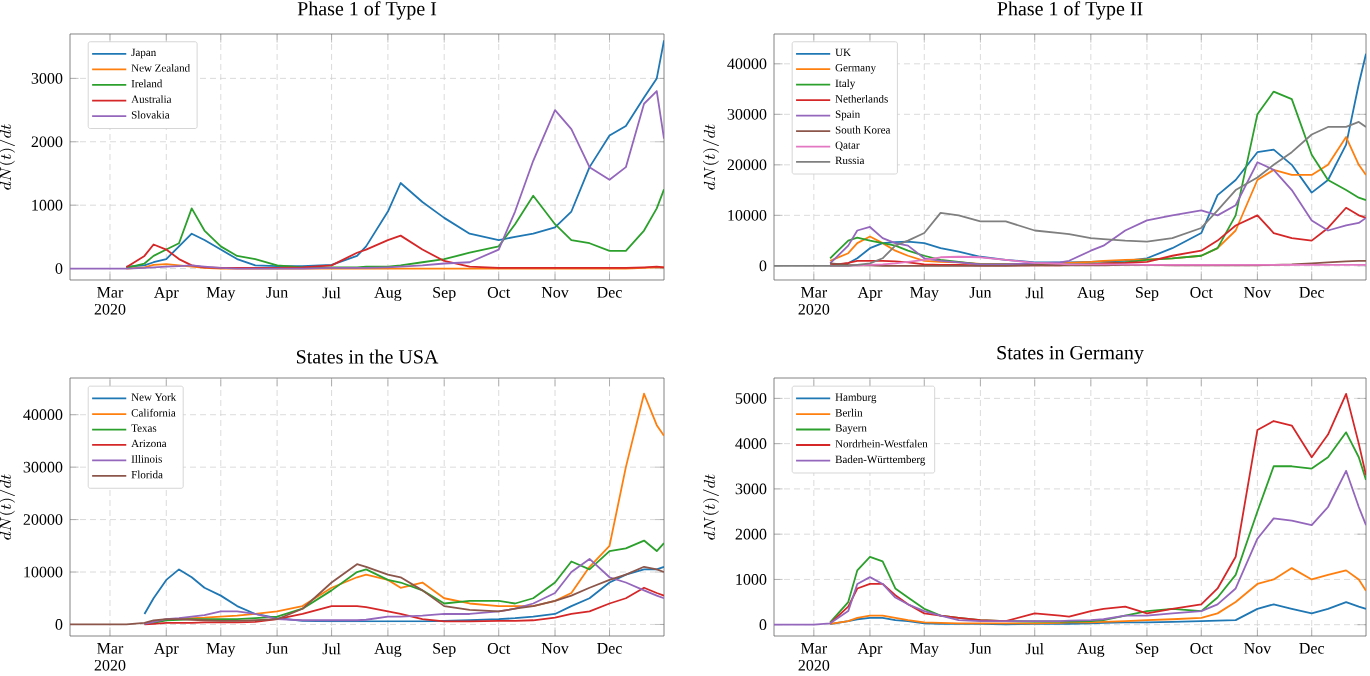 The image size is (1370, 676). What do you see at coordinates (1070, 10) in the screenshot?
I see `chart-title: Phase 1 of Type II` at bounding box center [1070, 10].